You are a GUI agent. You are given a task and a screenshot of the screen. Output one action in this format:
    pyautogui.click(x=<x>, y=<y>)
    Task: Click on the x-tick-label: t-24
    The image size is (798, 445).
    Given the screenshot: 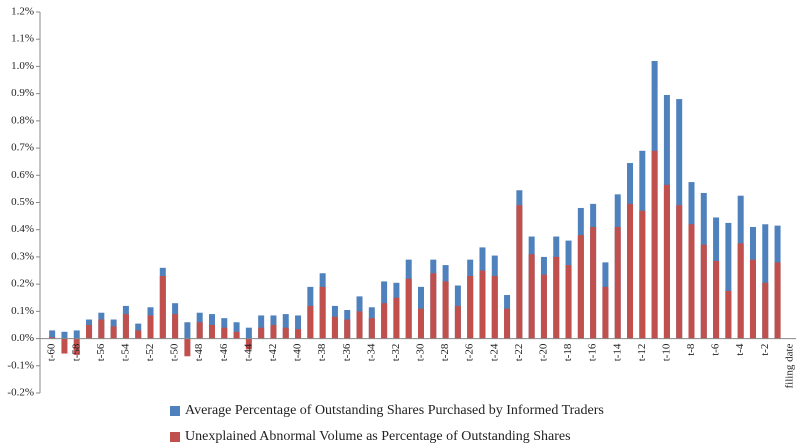 What is the action you would take?
    pyautogui.click(x=494, y=352)
    